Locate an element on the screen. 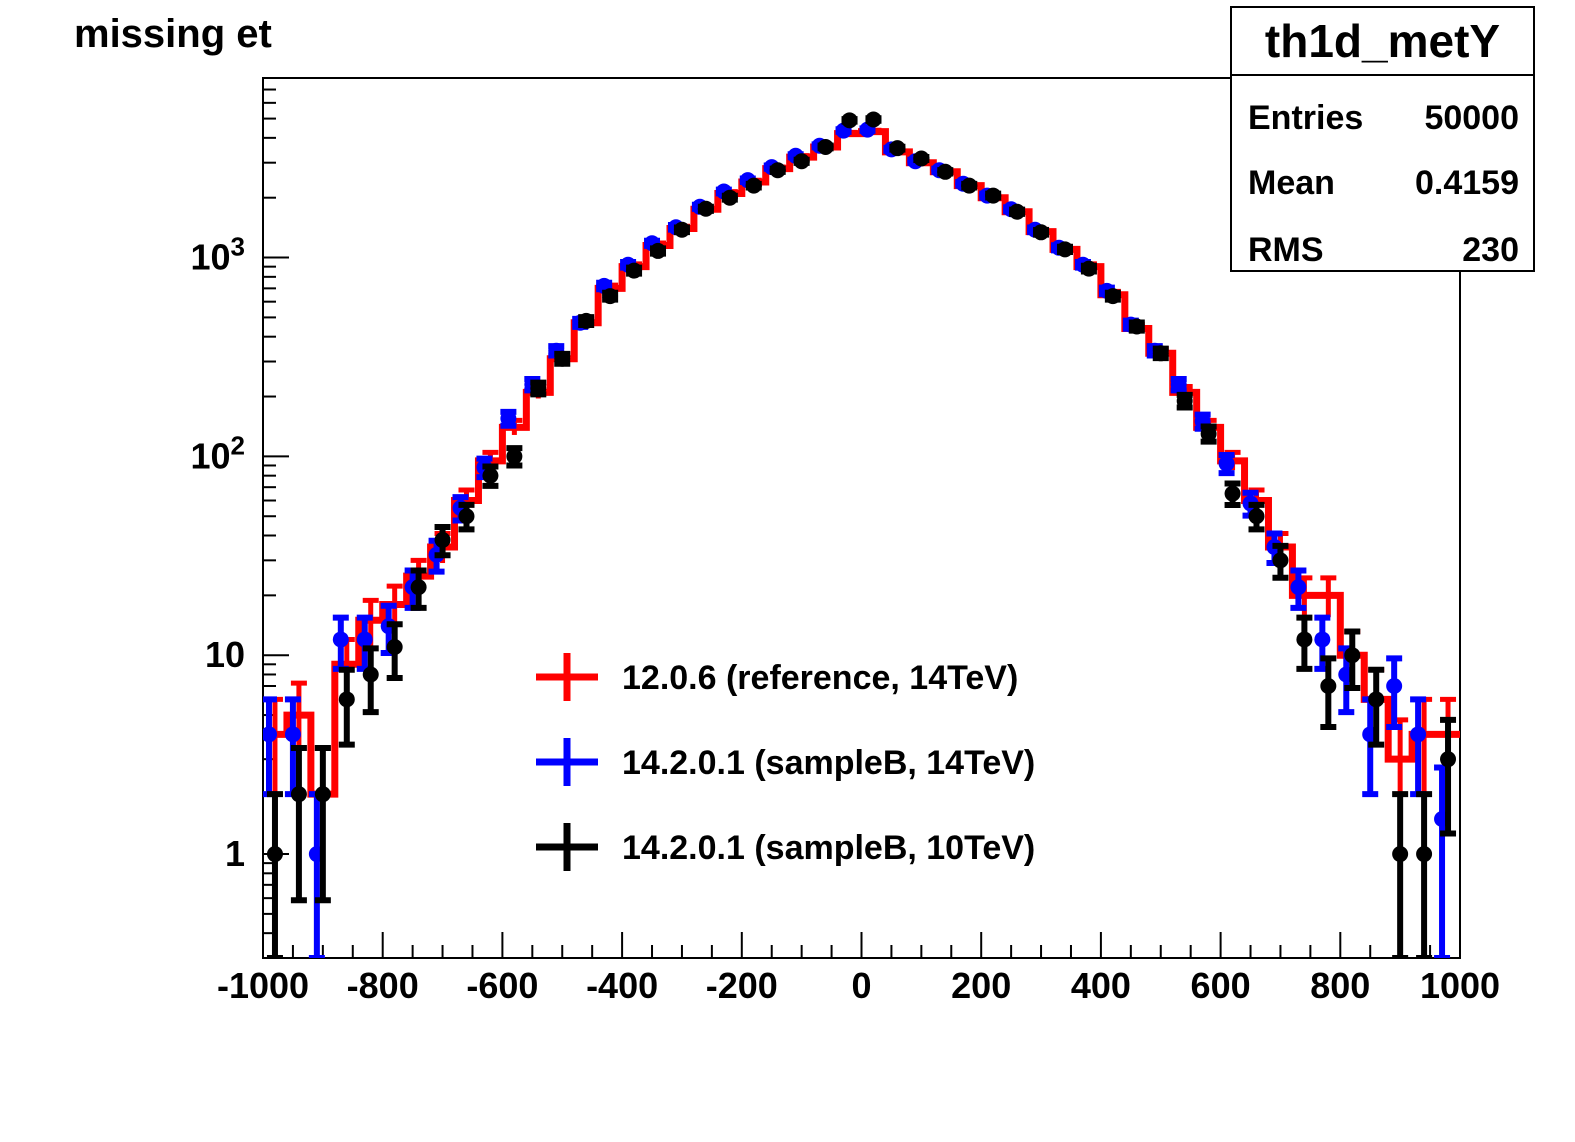 This screenshot has height=1142, width=1575. stats-rms-label: RMS is located at coordinates (1286, 250).